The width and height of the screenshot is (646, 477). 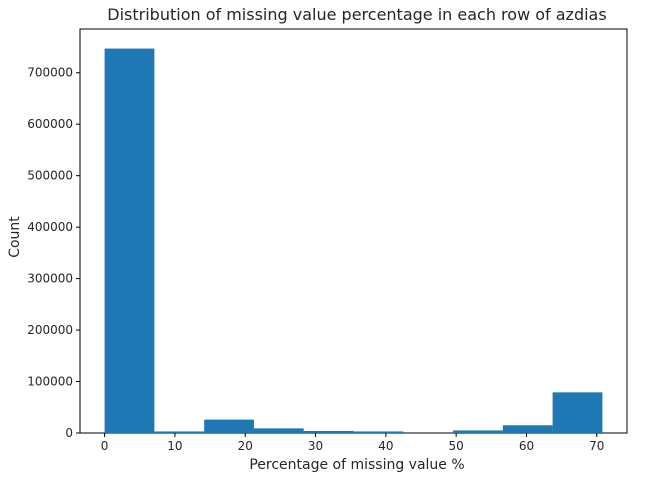 What do you see at coordinates (596, 446) in the screenshot?
I see `x-tick-label: 70` at bounding box center [596, 446].